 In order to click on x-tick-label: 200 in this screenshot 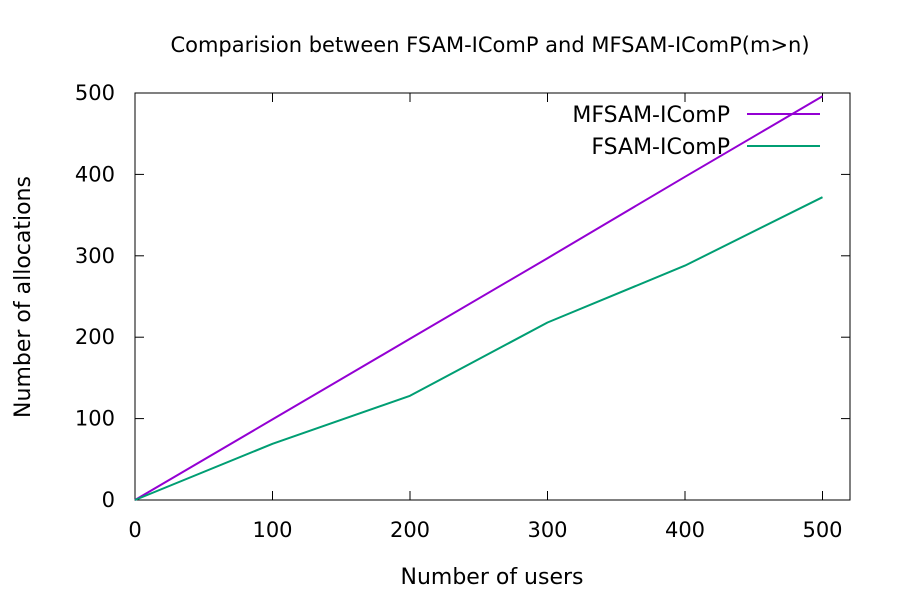, I will do `click(410, 530)`.